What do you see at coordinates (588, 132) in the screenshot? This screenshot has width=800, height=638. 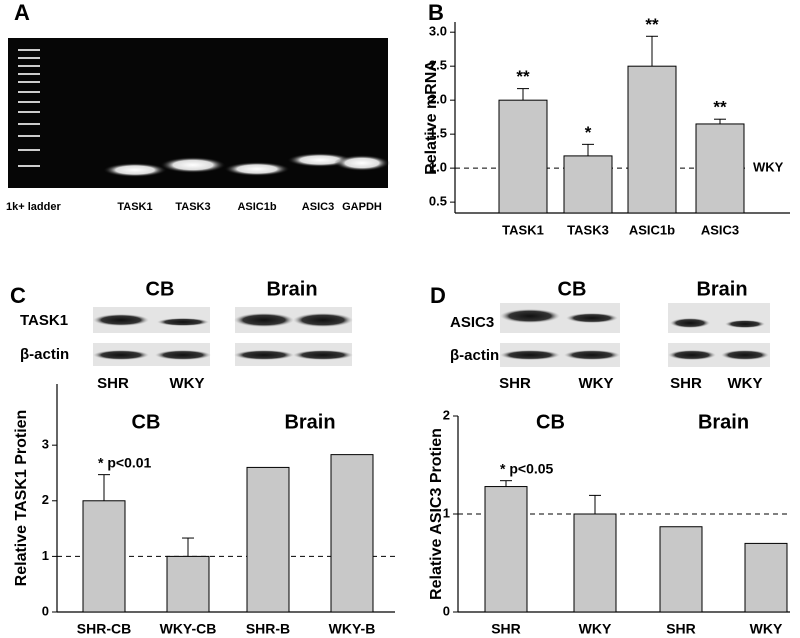 I see `annotation: *` at bounding box center [588, 132].